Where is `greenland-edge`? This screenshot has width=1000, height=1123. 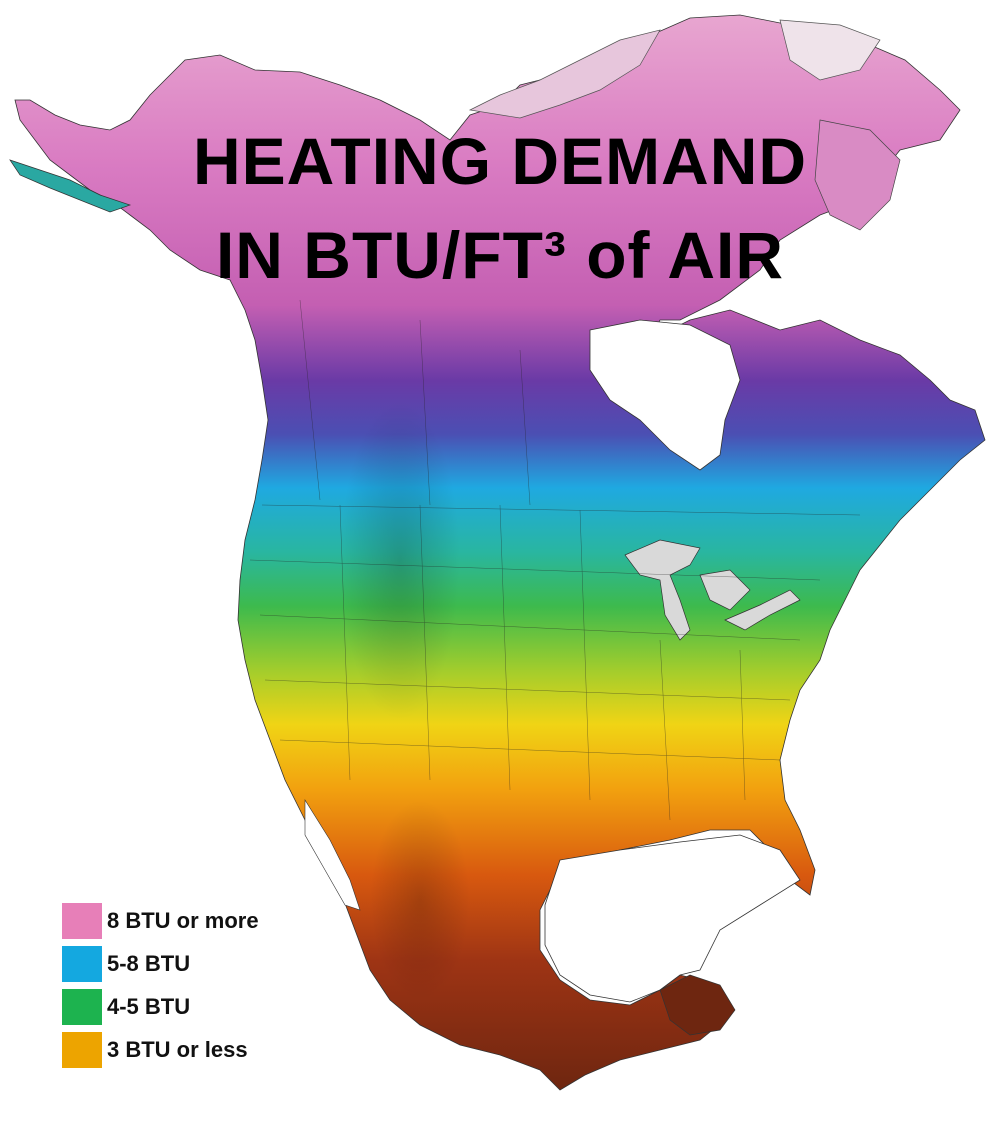
greenland-edge is located at coordinates (830, 50).